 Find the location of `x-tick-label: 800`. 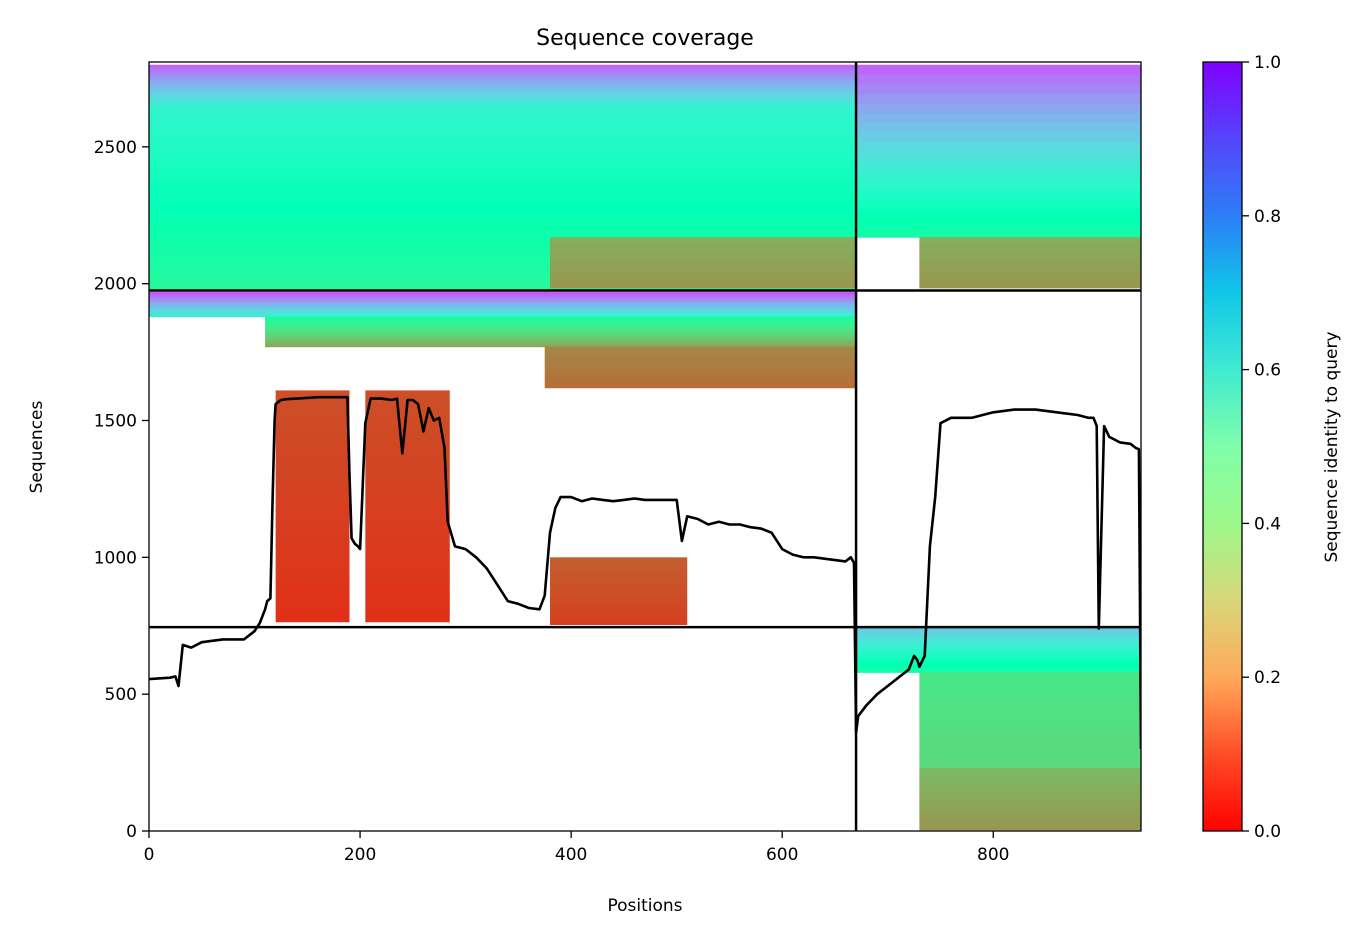

x-tick-label: 800 is located at coordinates (993, 855).